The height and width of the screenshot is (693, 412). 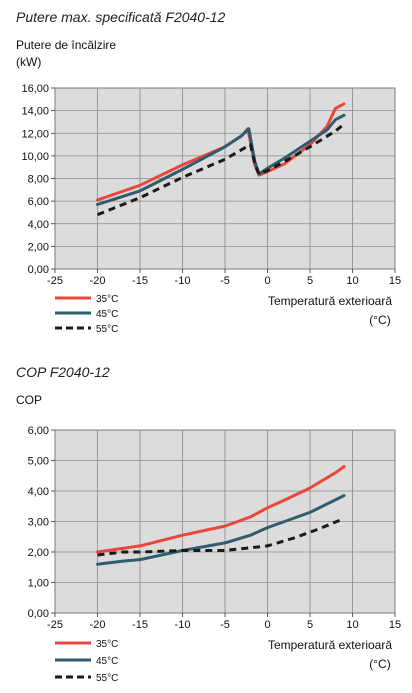 What do you see at coordinates (121, 17) in the screenshot?
I see `chart-title: Putere max. specificată F2040-12` at bounding box center [121, 17].